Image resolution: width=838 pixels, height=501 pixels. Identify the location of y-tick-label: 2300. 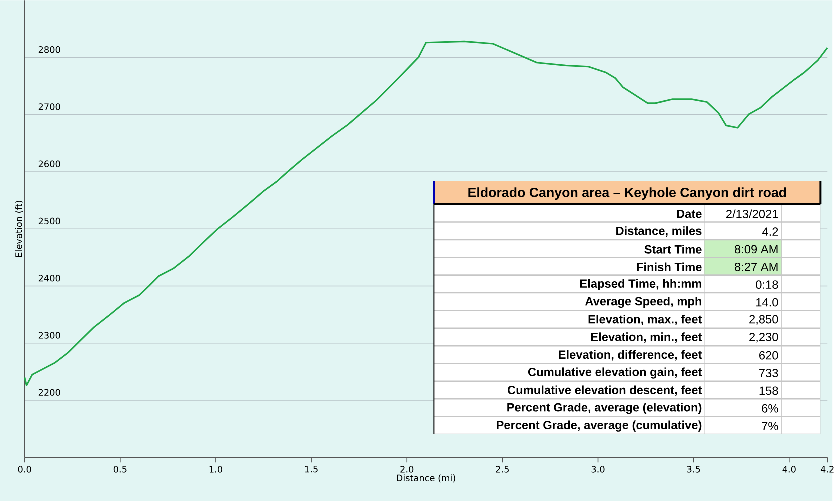
(49, 335).